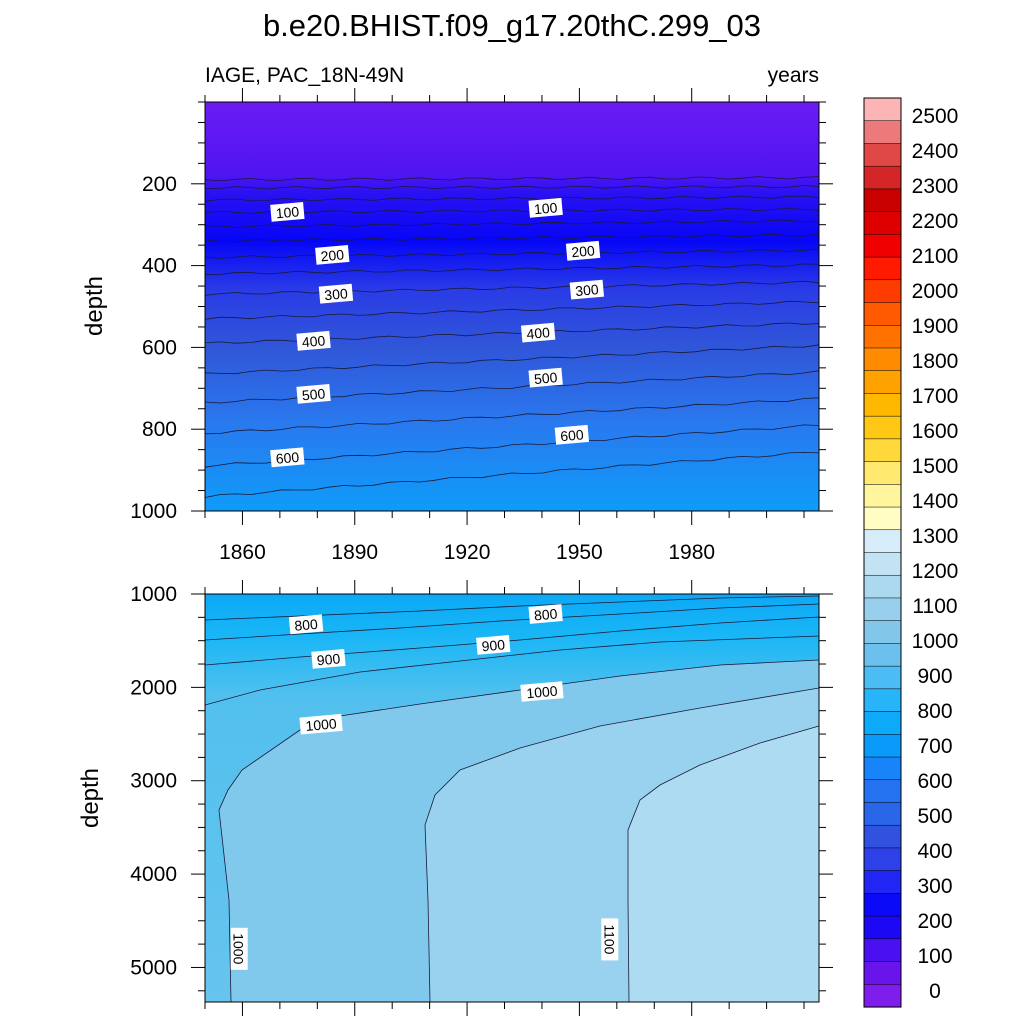 The height and width of the screenshot is (1024, 1024). I want to click on contour-label: 1000, so click(239, 948).